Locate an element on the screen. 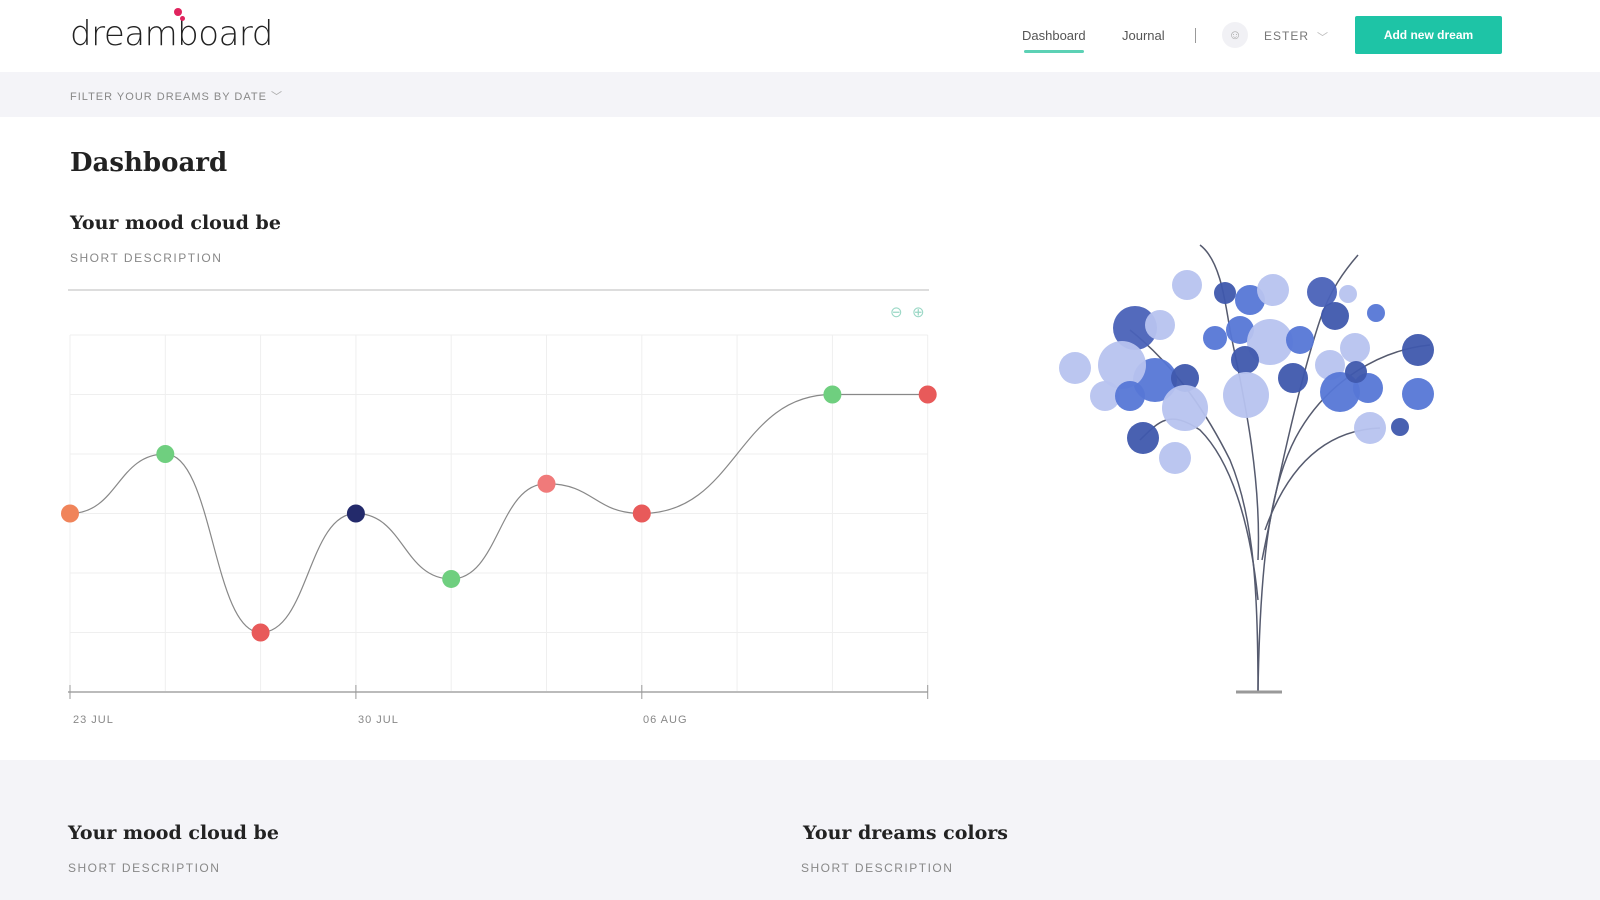 This screenshot has height=900, width=1600. nav-journal: Journal is located at coordinates (1143, 35).